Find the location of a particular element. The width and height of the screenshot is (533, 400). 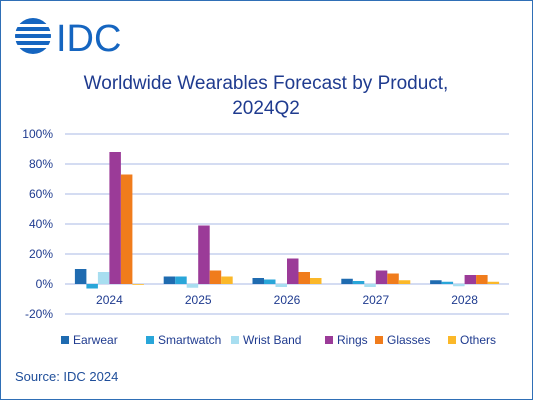

legend-label: Rings is located at coordinates (352, 340).